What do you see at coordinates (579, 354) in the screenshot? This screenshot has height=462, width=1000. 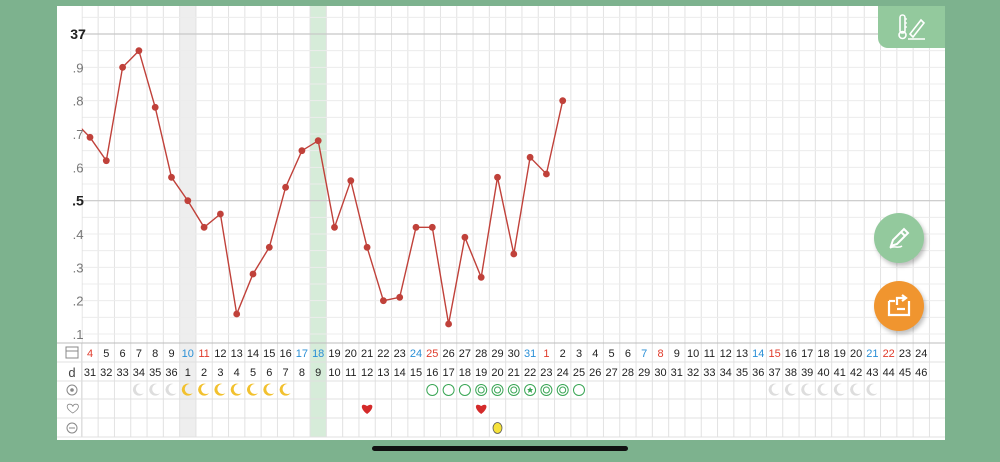 I see `date-label: 3` at bounding box center [579, 354].